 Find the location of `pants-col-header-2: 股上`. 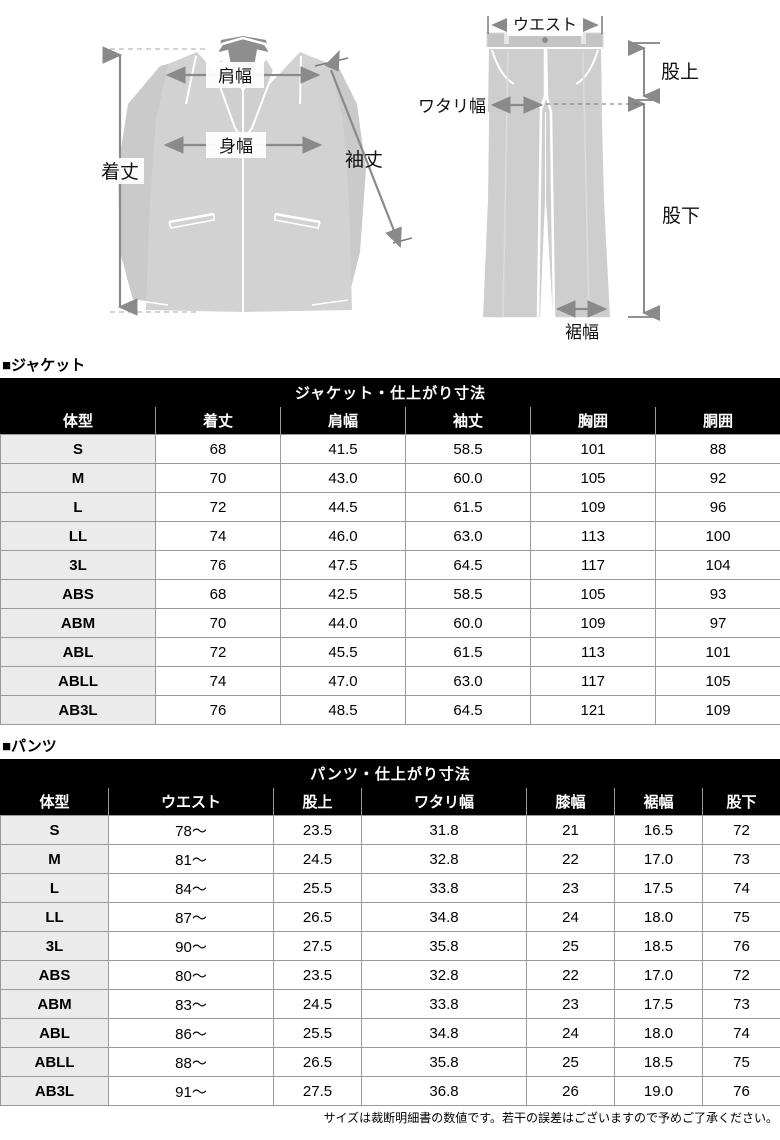

pants-col-header-2: 股上 is located at coordinates (317, 801).